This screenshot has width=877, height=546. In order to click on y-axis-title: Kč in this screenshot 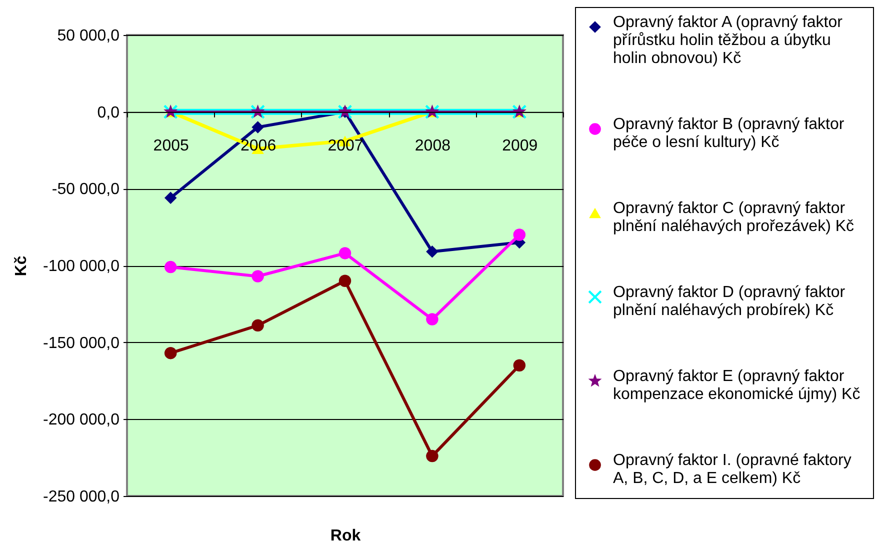, I will do `click(21, 266)`.